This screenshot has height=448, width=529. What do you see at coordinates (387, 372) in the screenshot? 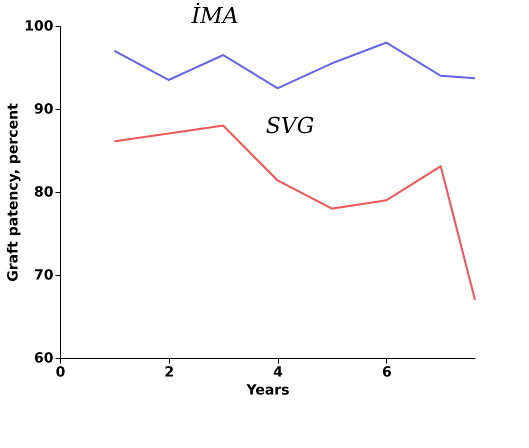
I see `x-tick-label: 6` at bounding box center [387, 372].